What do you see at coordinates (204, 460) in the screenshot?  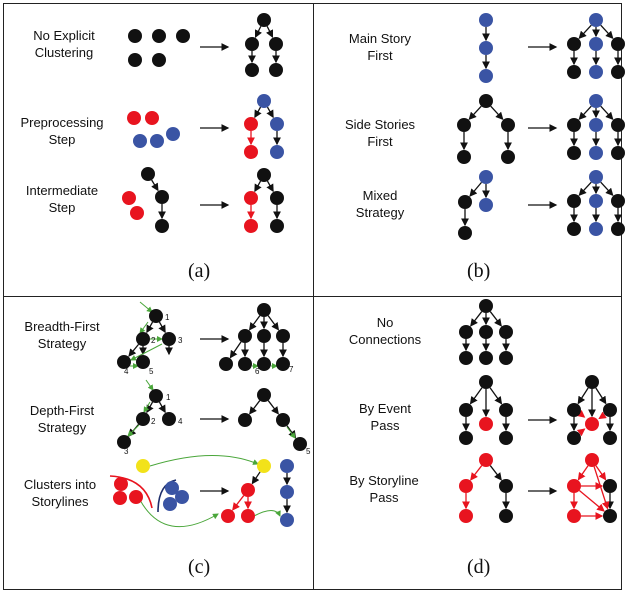 I see `yellow-link-curve` at bounding box center [204, 460].